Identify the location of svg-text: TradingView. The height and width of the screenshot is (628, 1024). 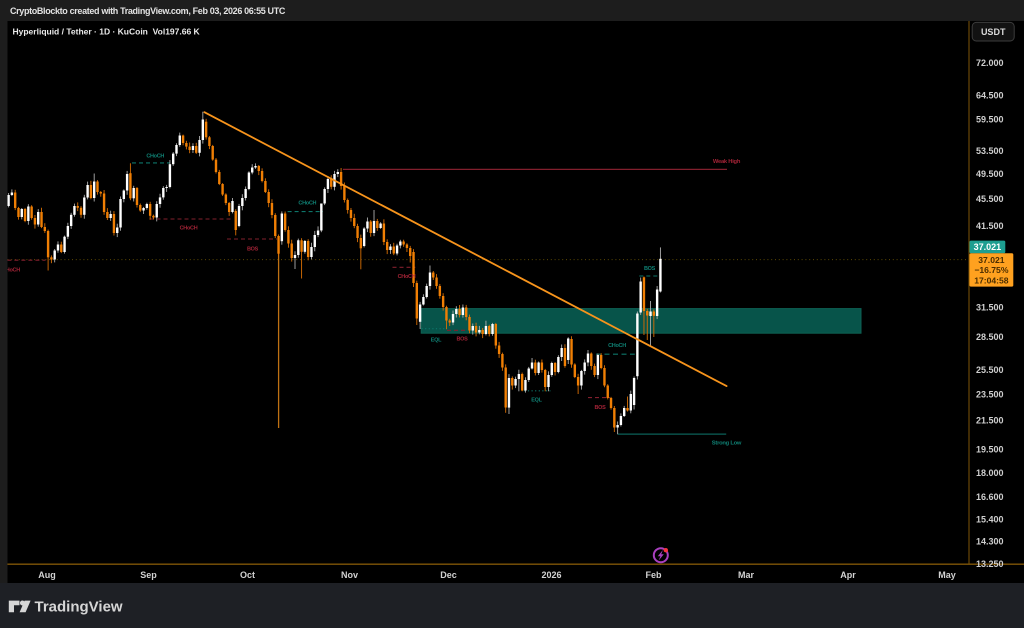
(79, 606).